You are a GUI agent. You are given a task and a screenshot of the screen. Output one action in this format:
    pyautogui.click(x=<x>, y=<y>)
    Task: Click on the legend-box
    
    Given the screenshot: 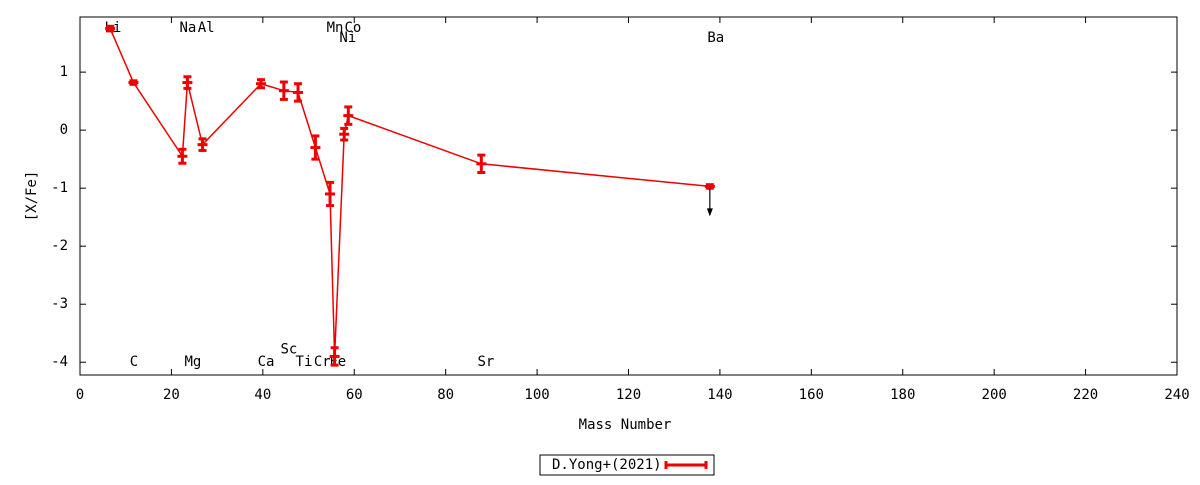 What is the action you would take?
    pyautogui.click(x=627, y=465)
    